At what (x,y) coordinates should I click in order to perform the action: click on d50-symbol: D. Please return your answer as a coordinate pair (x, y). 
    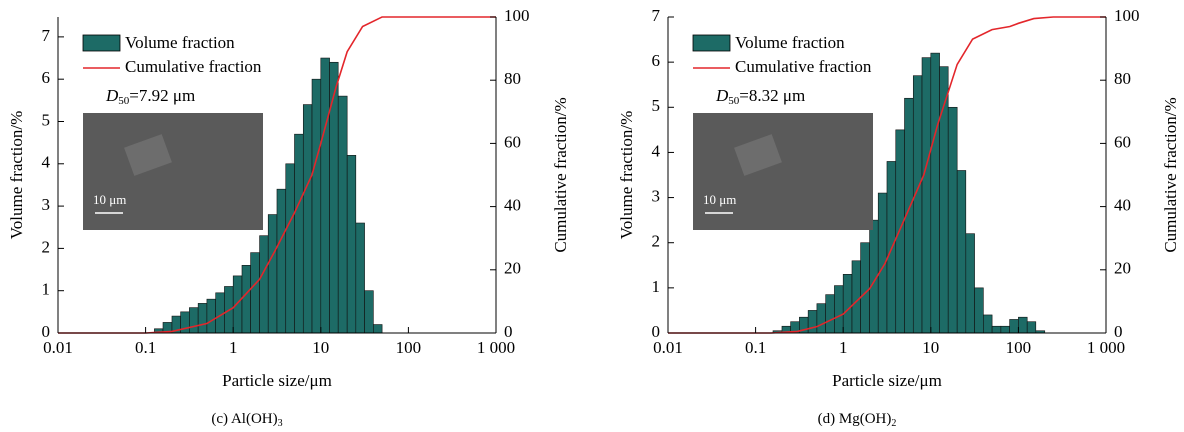
    Looking at the image, I should click on (112, 95).